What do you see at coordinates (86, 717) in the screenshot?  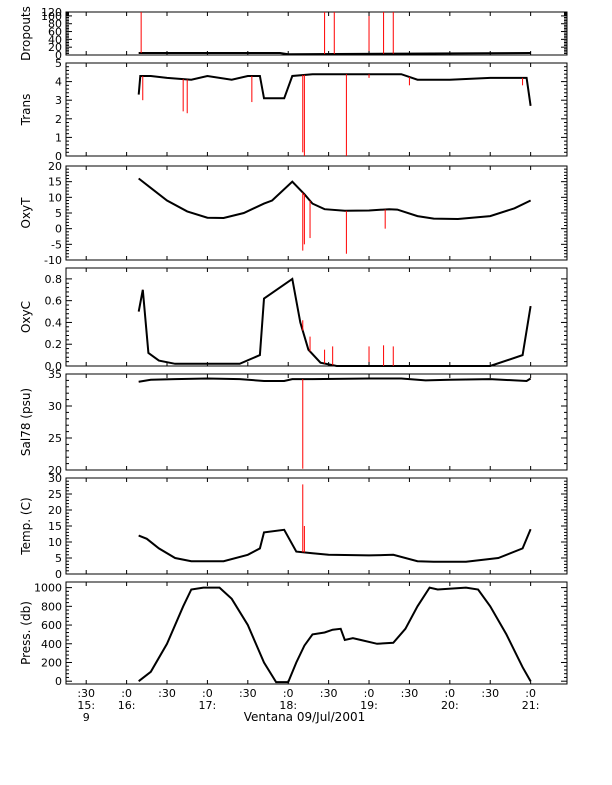 I see `x-tick-label: 9` at bounding box center [86, 717].